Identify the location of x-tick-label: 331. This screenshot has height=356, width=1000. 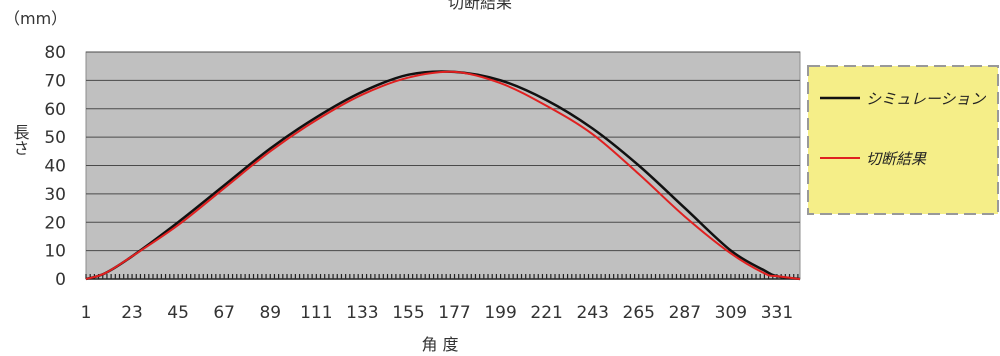
(777, 313).